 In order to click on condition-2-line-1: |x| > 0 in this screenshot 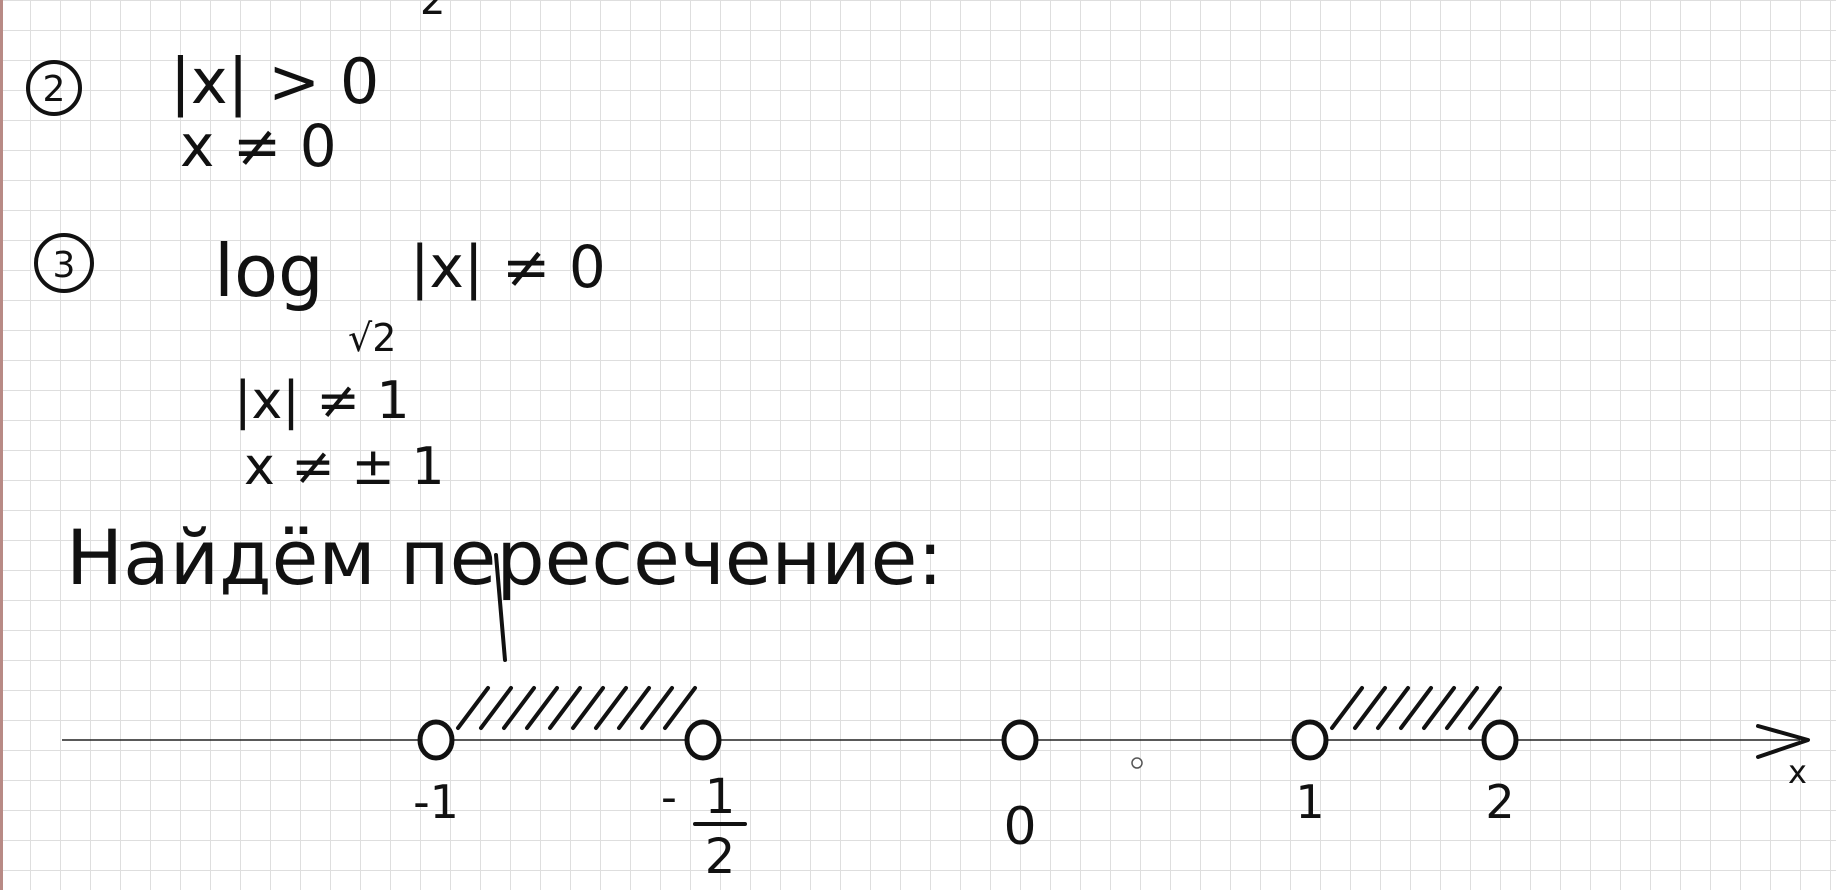, I will do `click(274, 82)`.